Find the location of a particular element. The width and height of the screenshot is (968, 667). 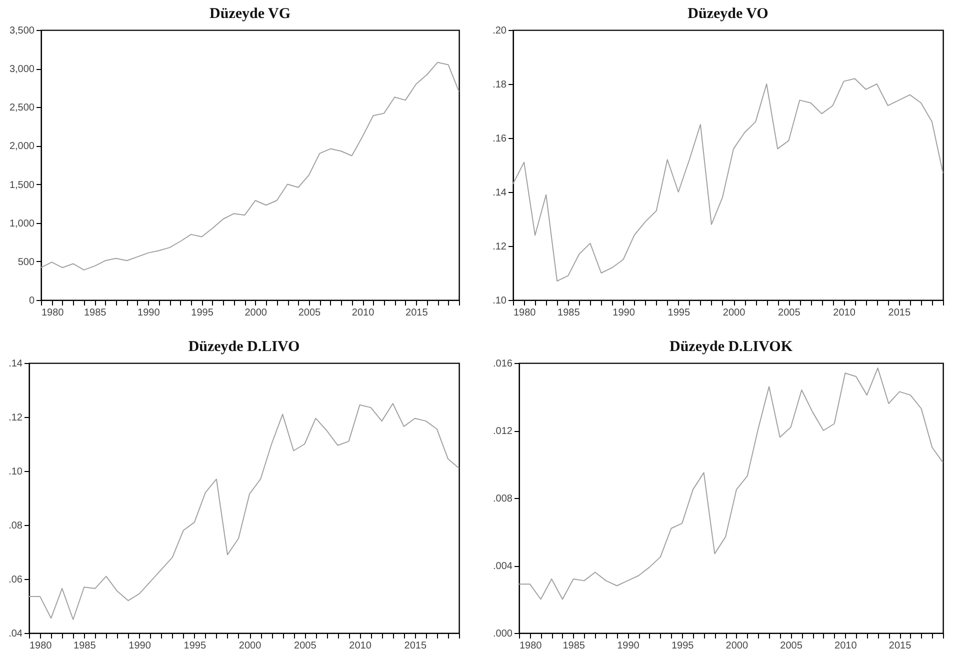

y-tick-label: .16 is located at coordinates (499, 139).